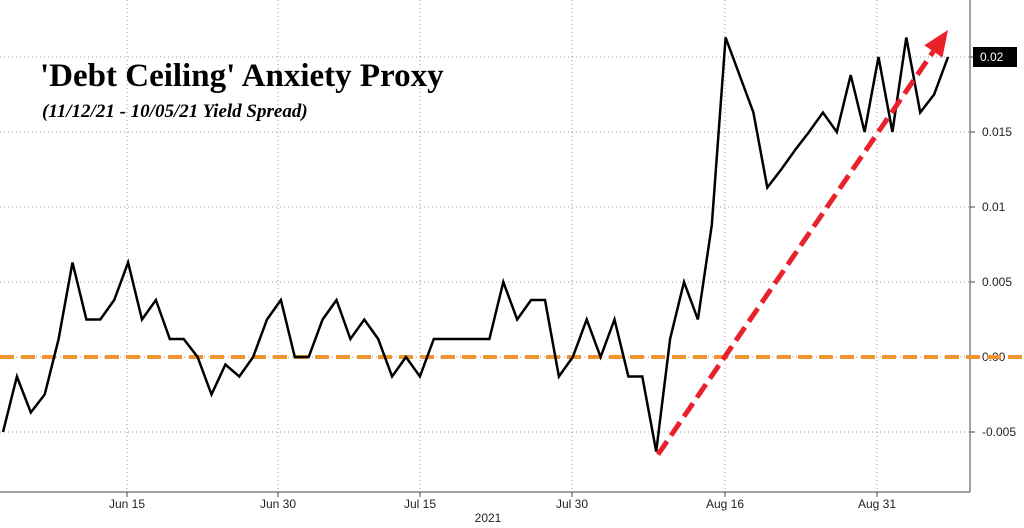  I want to click on x-tick-label: Jul 30, so click(572, 504).